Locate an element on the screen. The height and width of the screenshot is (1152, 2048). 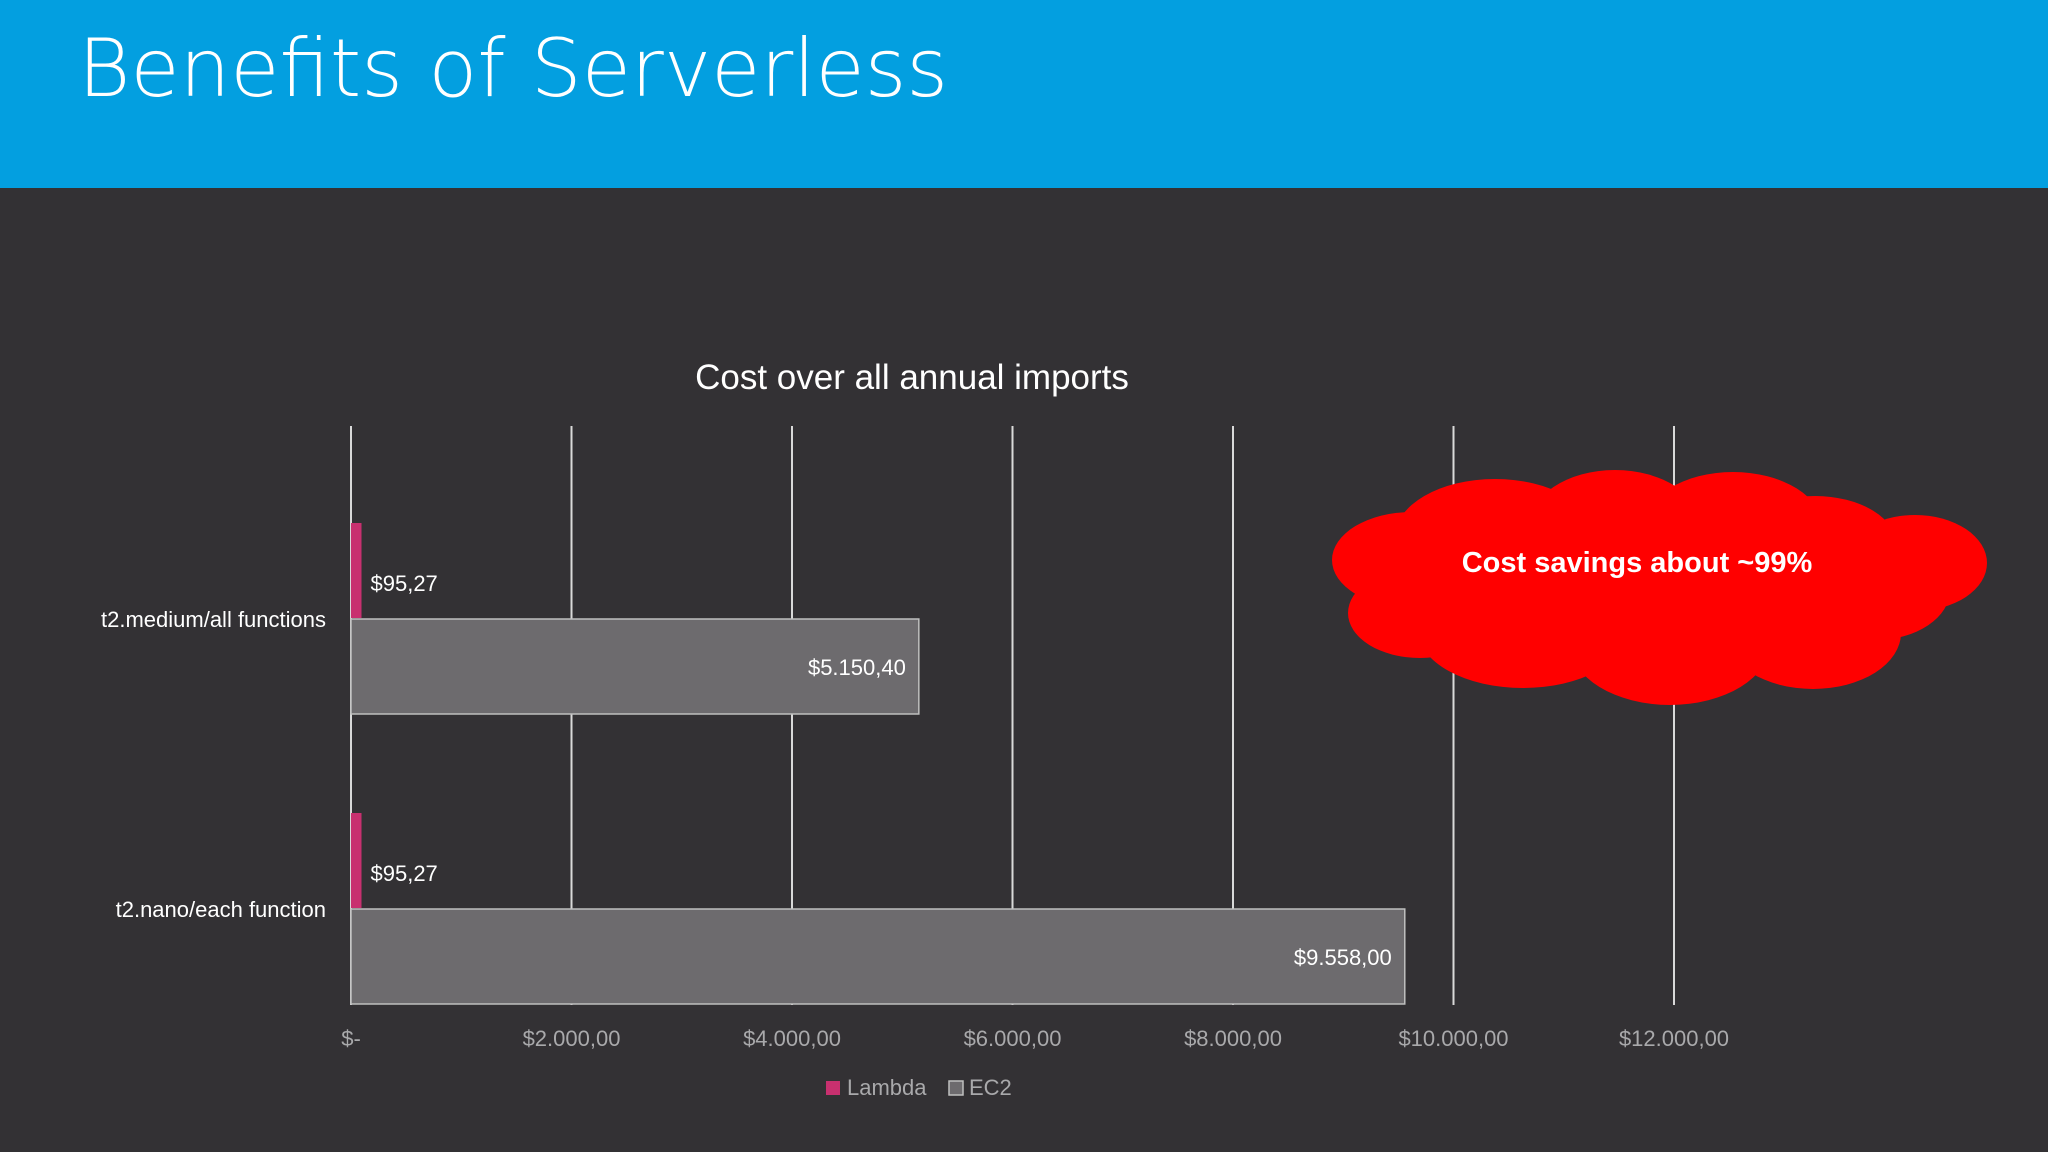
slide-title: Benefits of Serverless is located at coordinates (513, 68).